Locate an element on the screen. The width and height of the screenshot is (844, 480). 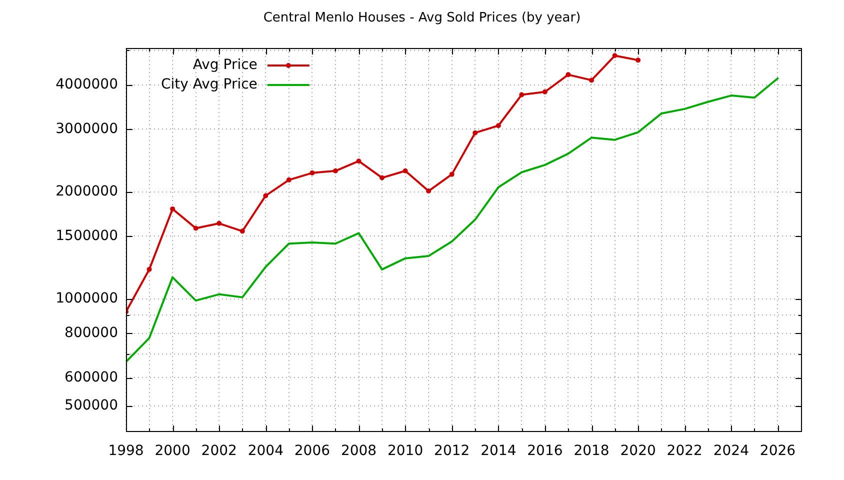
legend-label: Avg Price is located at coordinates (225, 65).